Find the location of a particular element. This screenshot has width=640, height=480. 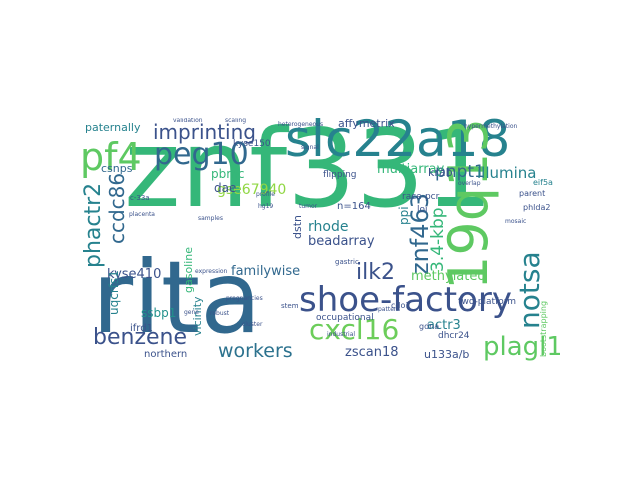

word-dae: dae is located at coordinates (225, 188).